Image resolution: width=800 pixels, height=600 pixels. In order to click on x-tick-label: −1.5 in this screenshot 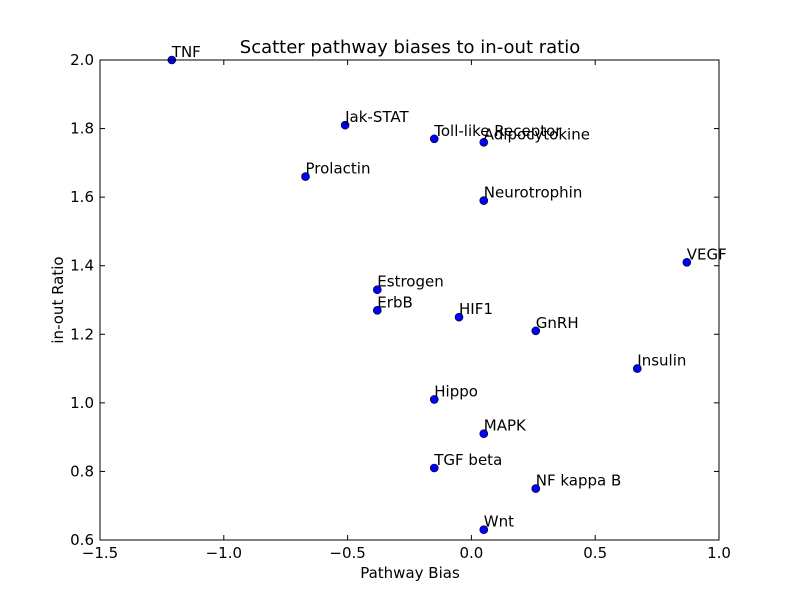, I will do `click(100, 553)`.